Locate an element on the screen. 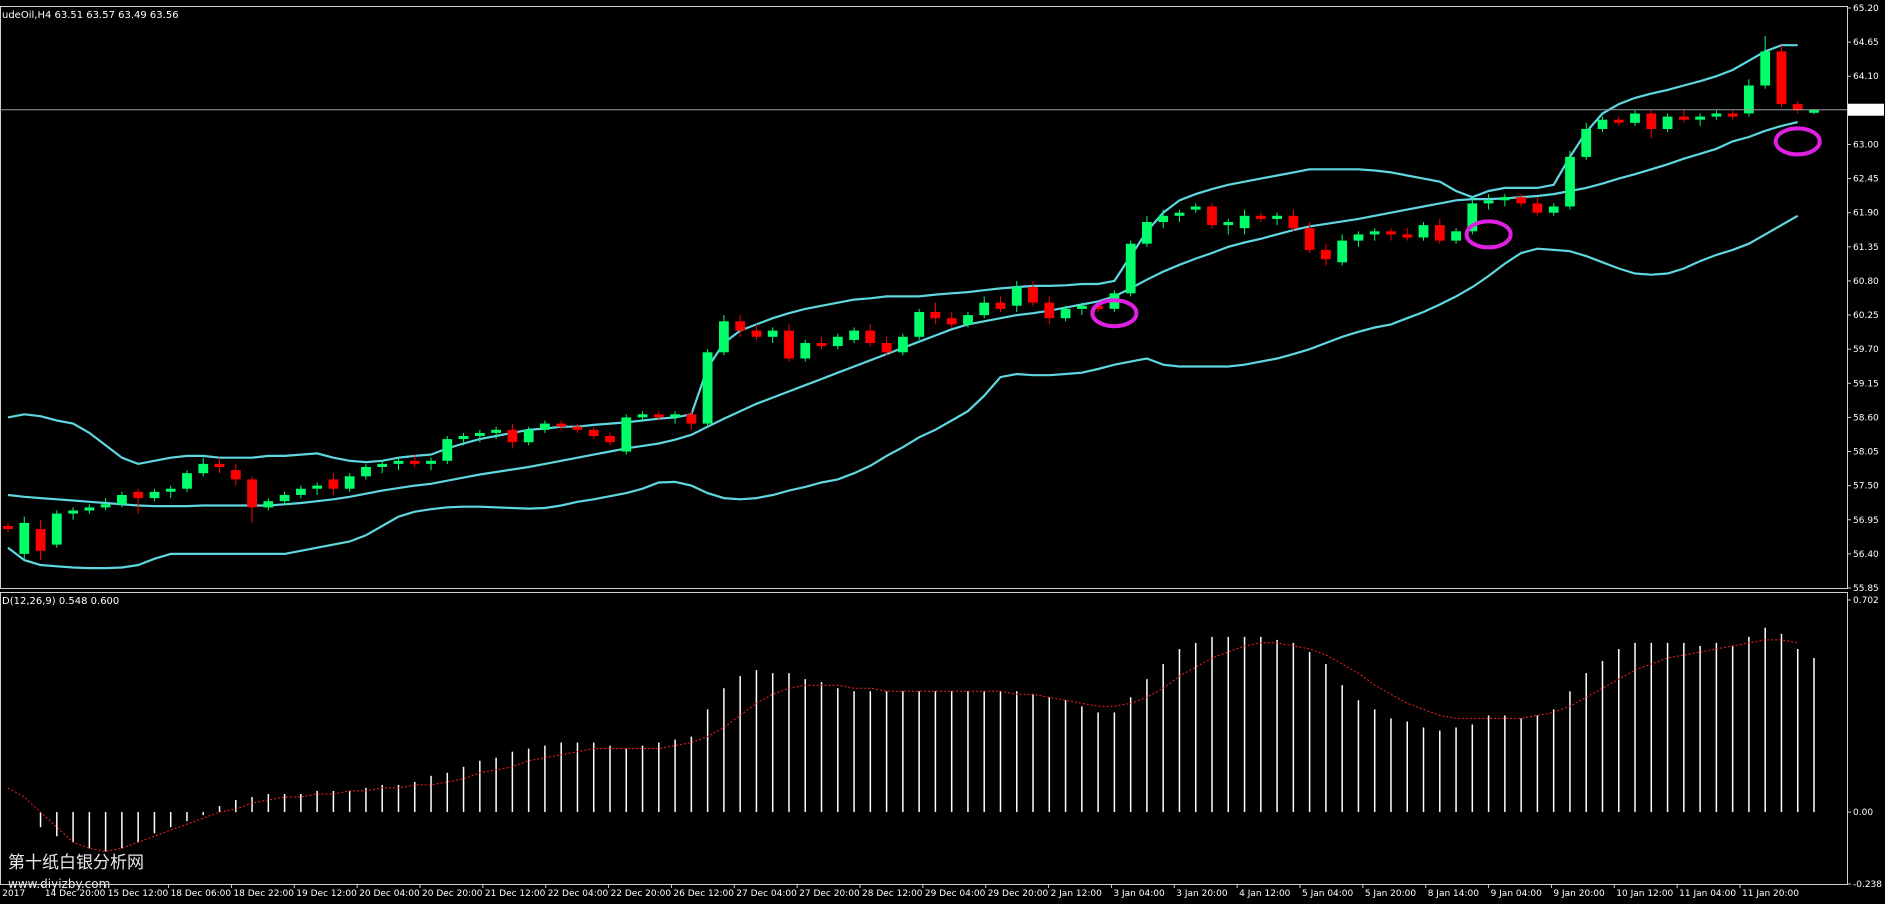 This screenshot has width=1885, height=904. time-tick-label: 8 Jan 14:00 is located at coordinates (1454, 894).